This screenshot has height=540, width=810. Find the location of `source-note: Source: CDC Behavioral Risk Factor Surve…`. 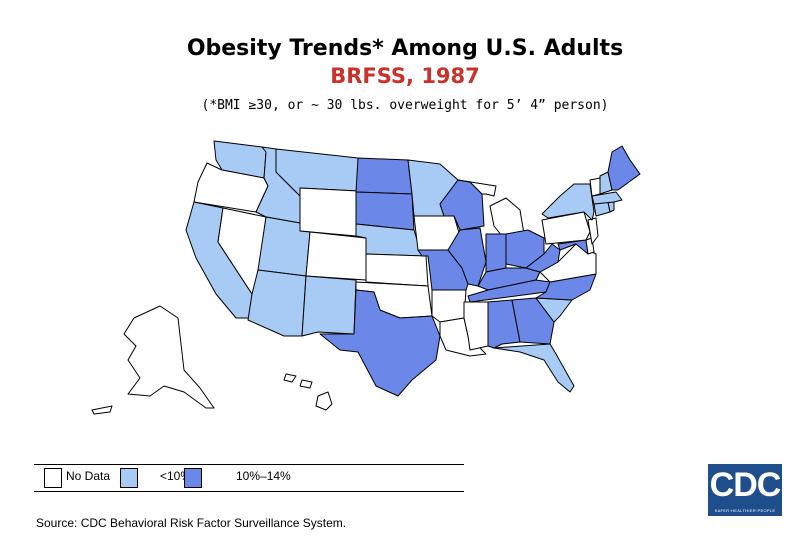

source-note: Source: CDC Behavioral Risk Factor Surve… is located at coordinates (191, 523).